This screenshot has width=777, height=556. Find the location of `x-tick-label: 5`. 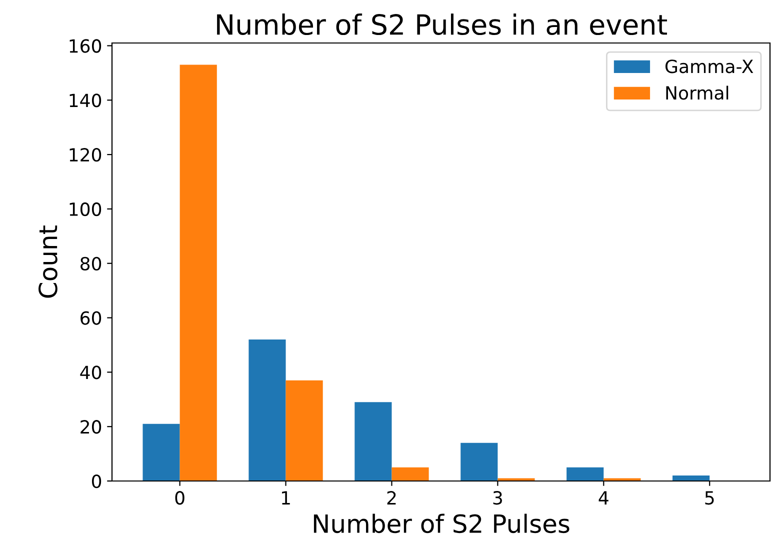

x-tick-label: 5 is located at coordinates (709, 498).